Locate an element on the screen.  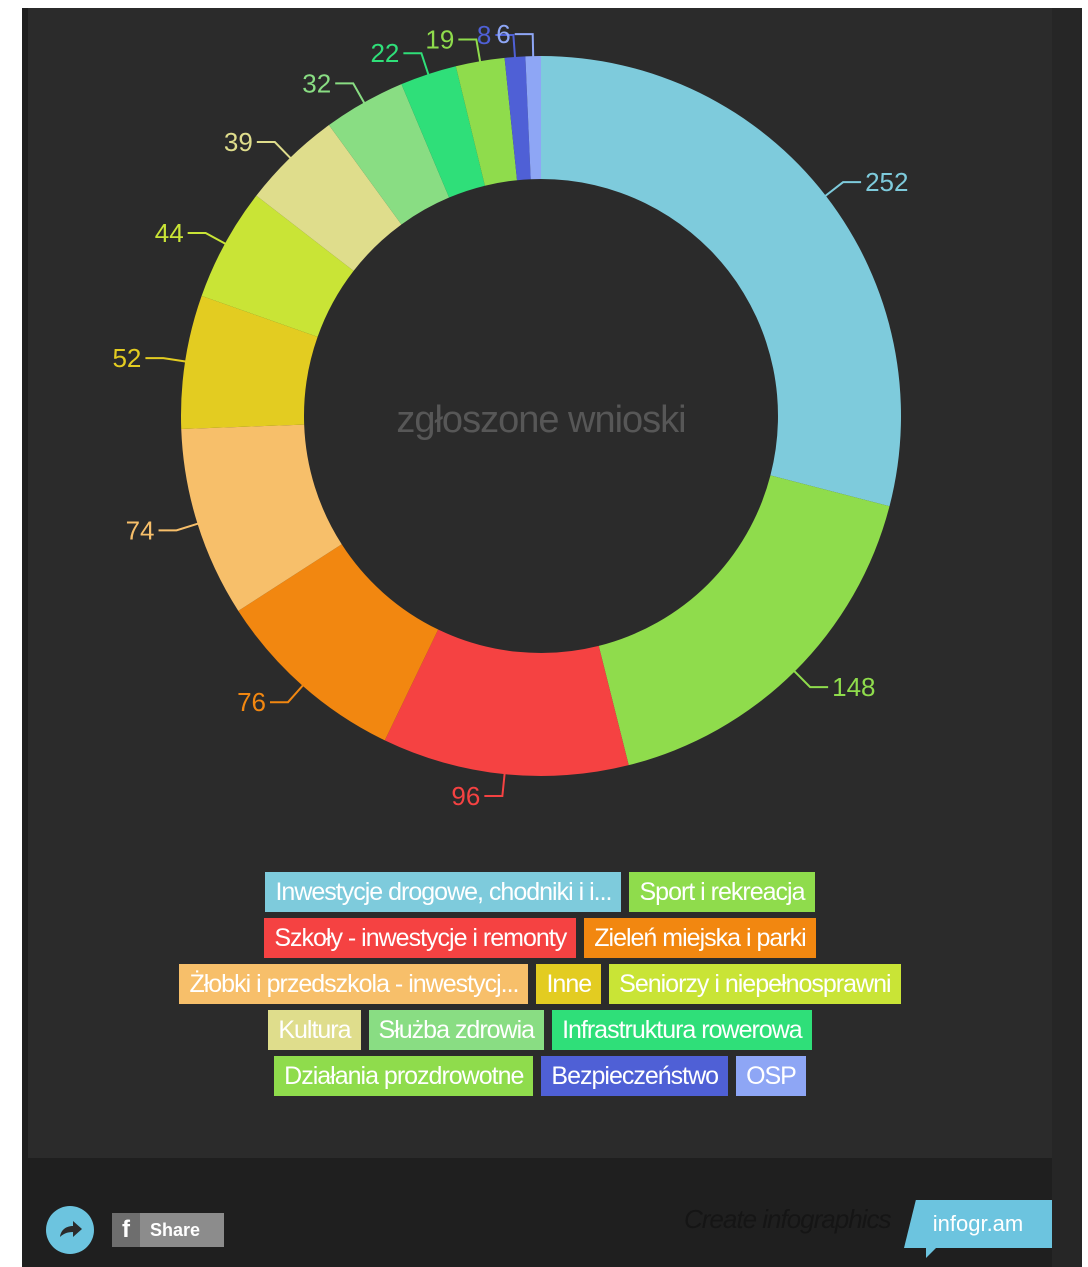
share-button is located at coordinates (70, 1230).